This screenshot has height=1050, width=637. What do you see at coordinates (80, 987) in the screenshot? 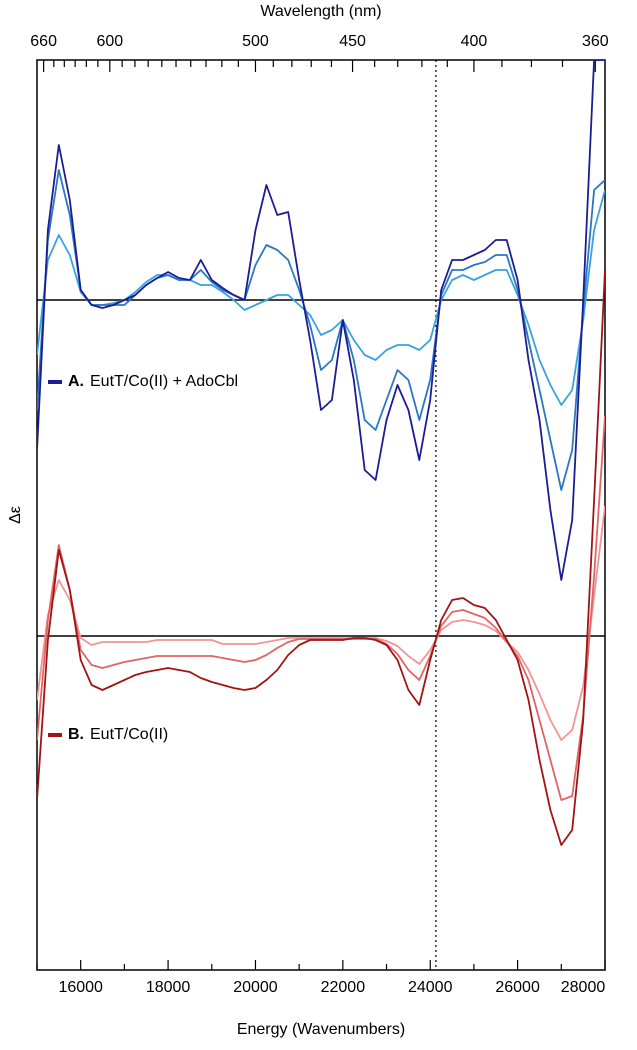
I see `x-tick-label: 16000` at bounding box center [80, 987].